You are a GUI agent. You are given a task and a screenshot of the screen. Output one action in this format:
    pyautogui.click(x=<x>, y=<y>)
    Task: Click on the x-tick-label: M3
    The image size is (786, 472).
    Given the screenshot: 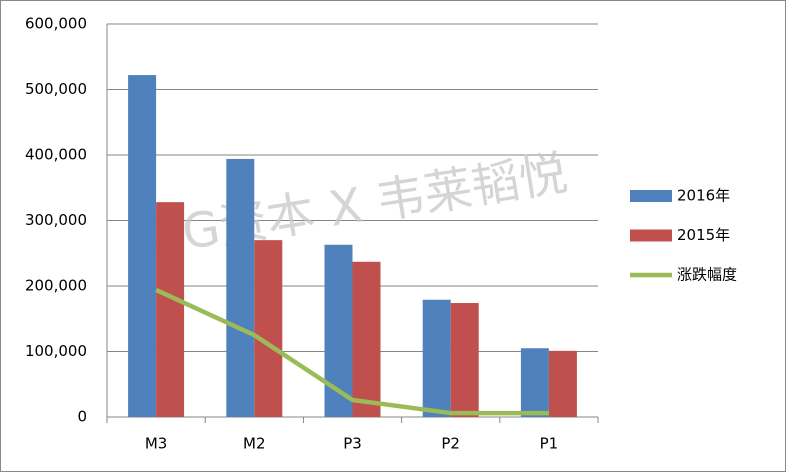 What is the action you would take?
    pyautogui.click(x=156, y=444)
    